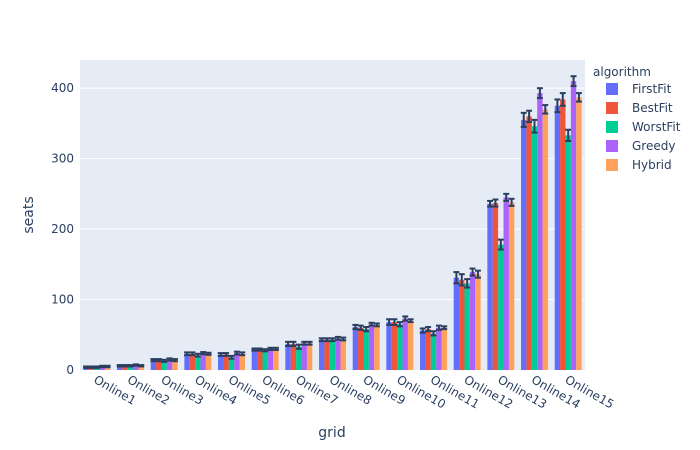  I want to click on bar-greedy-online3, so click(169, 364).